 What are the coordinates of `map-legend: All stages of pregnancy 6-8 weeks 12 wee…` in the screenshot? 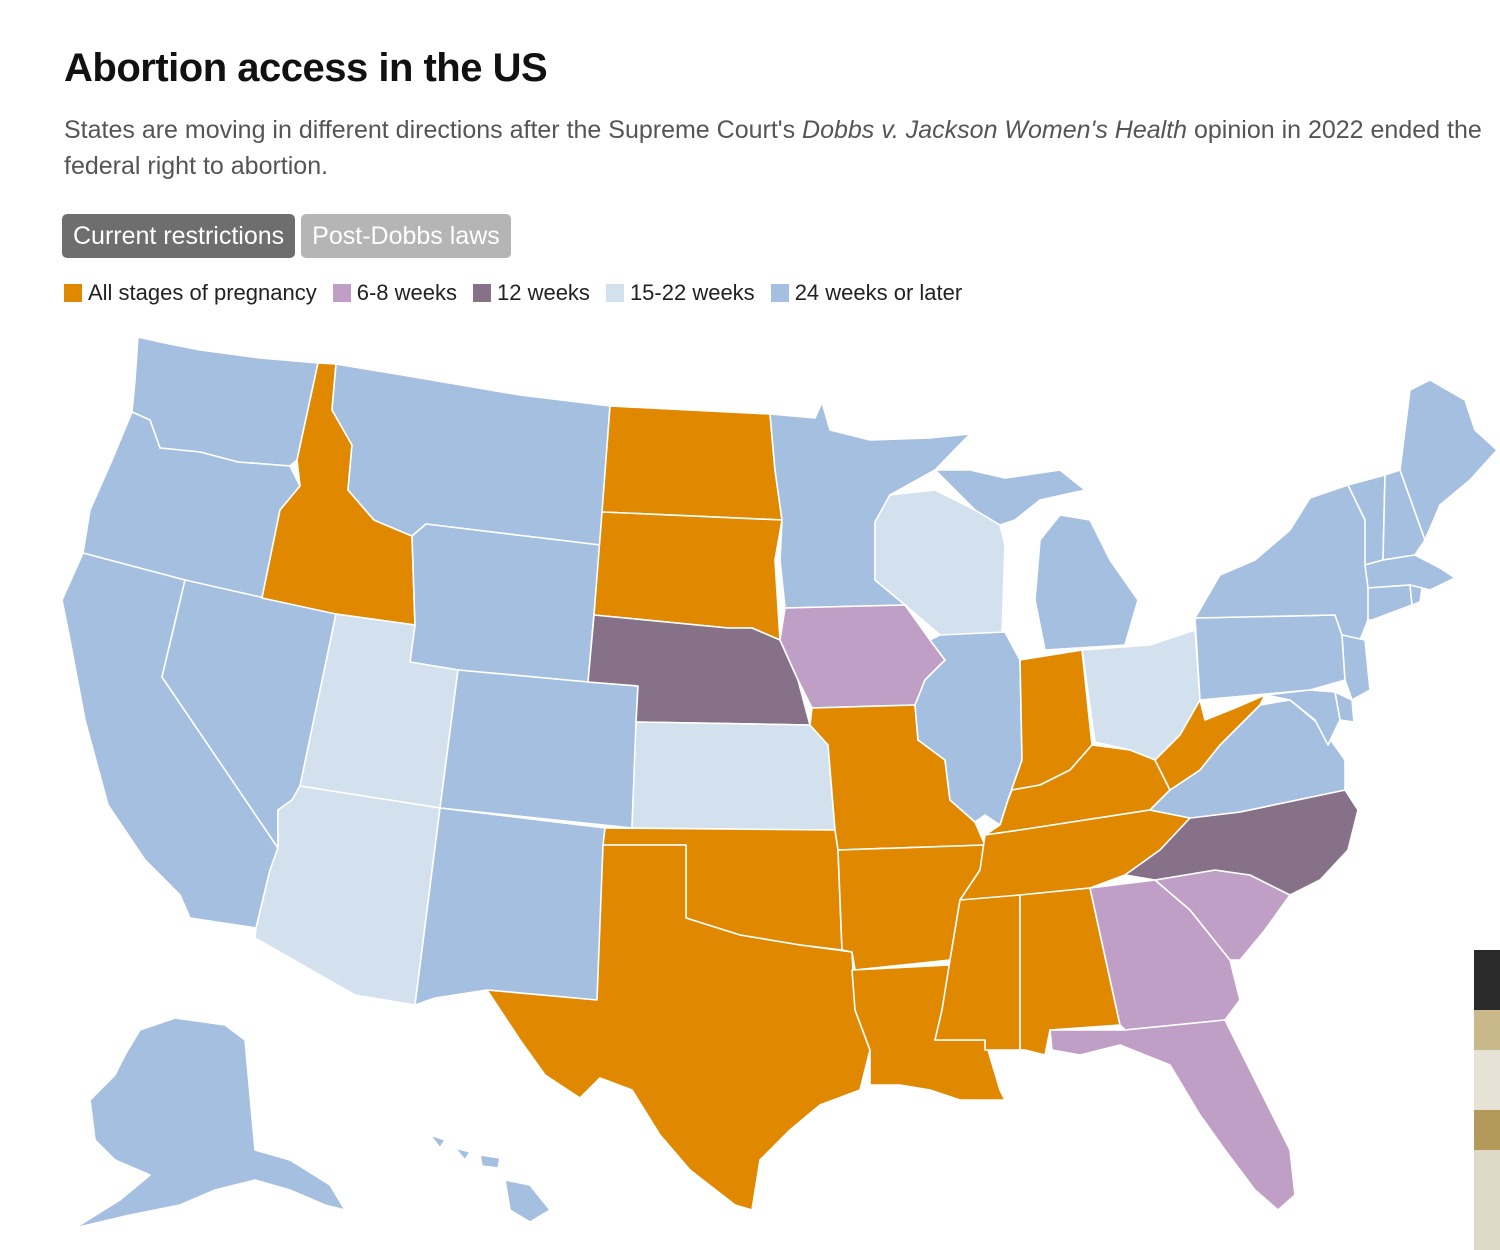 It's located at (521, 293).